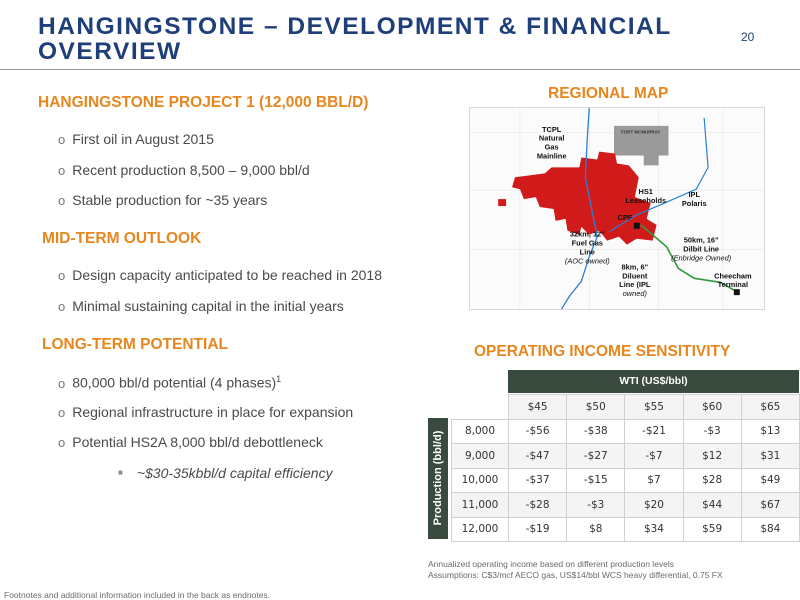  I want to click on diluent-label: Line (IPL, so click(635, 284).